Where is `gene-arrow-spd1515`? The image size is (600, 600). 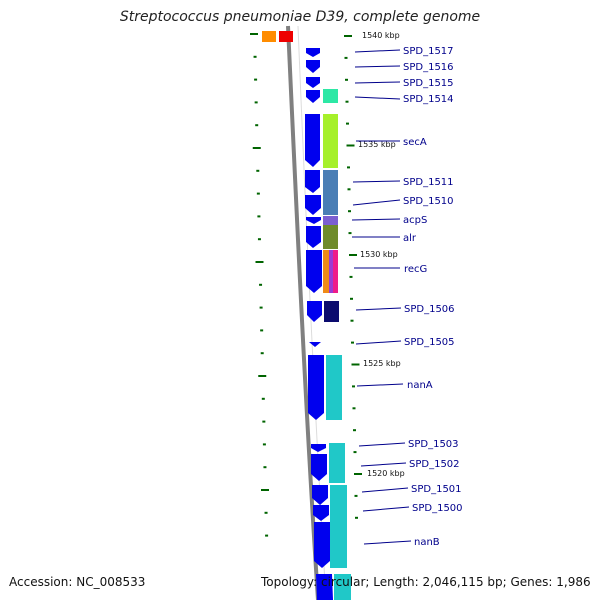 gene-arrow-spd1515 is located at coordinates (313, 82).